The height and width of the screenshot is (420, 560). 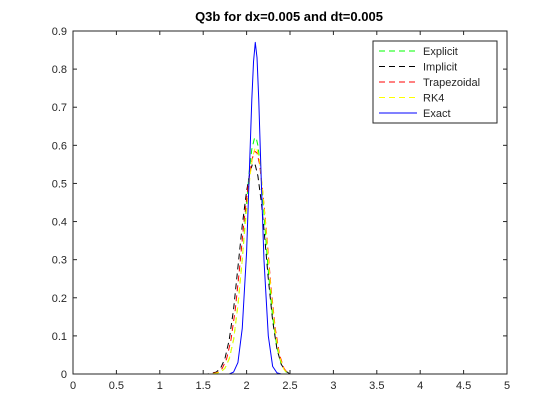 I want to click on x-tick-label: 0, so click(x=73, y=386).